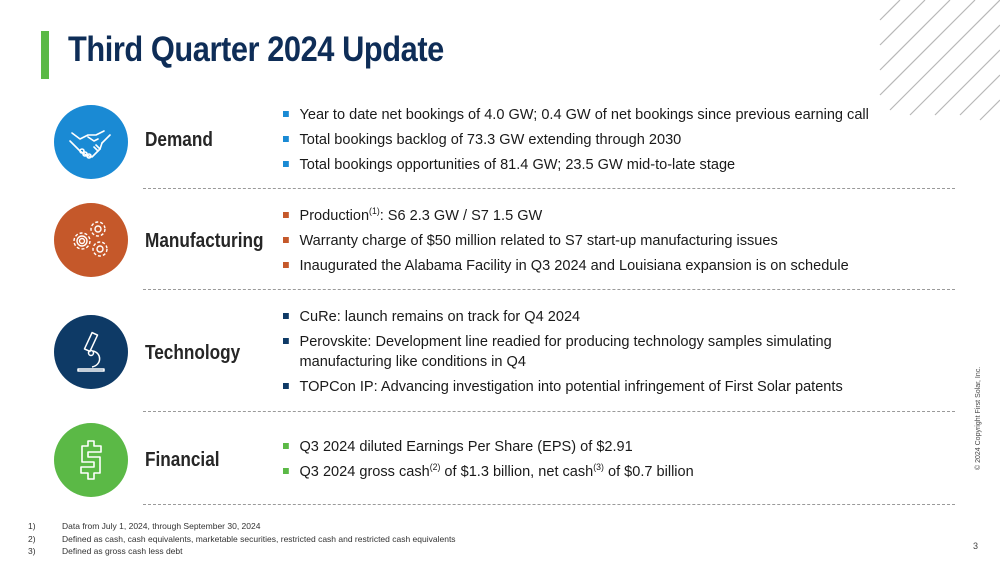  I want to click on footnote-ref: (2), so click(435, 467).